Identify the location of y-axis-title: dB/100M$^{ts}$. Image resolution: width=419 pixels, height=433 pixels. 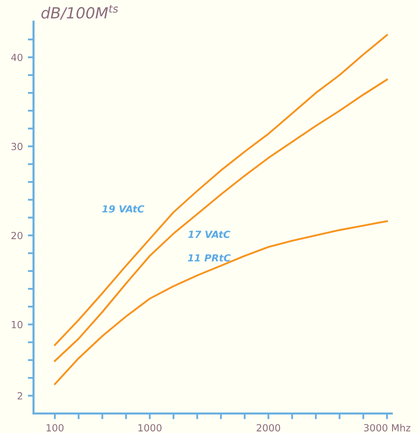
(79, 12).